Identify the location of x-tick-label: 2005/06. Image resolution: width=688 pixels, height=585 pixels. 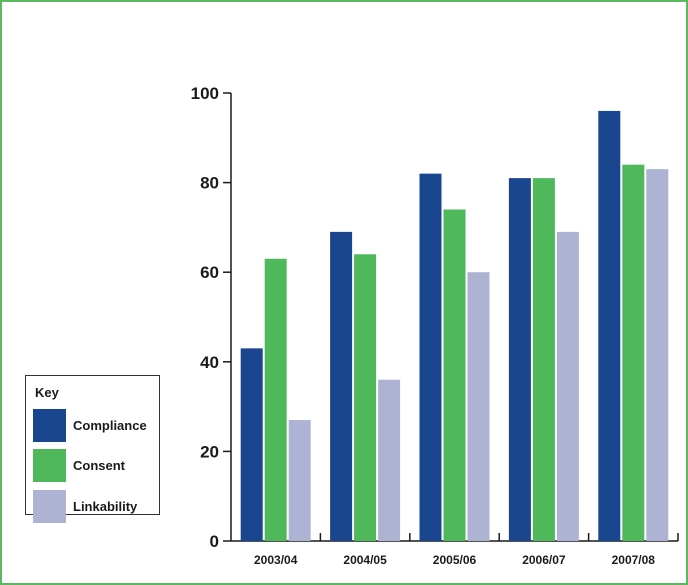
(455, 560).